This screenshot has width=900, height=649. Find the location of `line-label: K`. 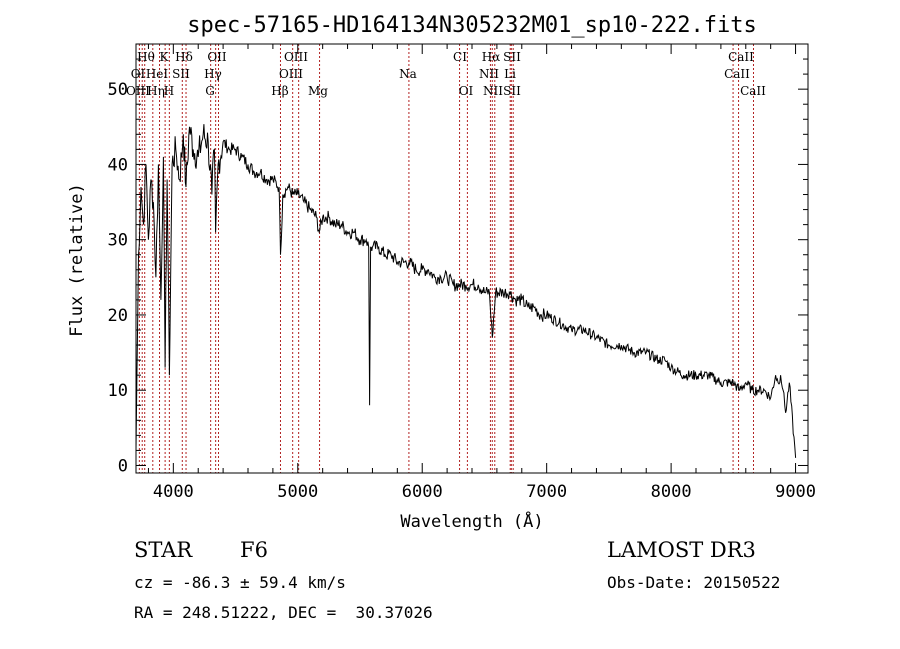

line-label: K is located at coordinates (165, 57).